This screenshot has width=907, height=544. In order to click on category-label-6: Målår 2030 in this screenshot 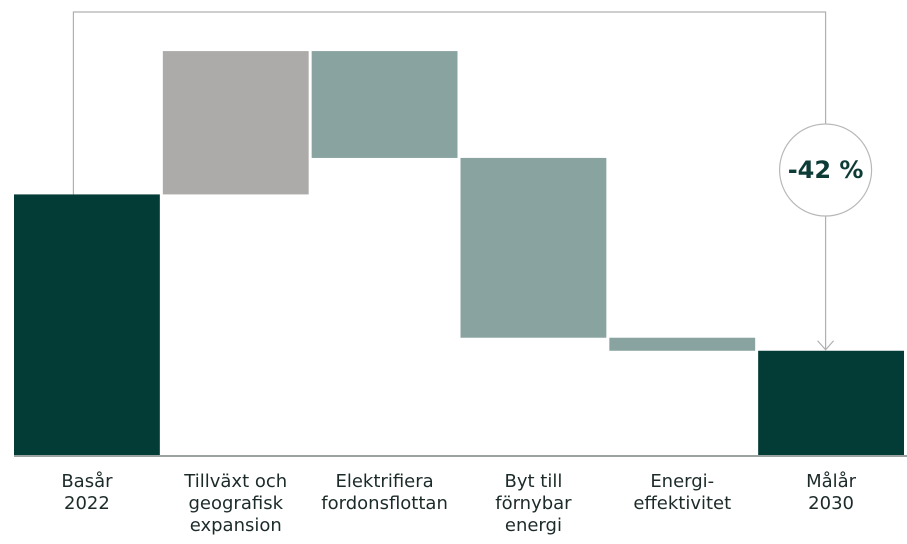, I will do `click(831, 492)`.